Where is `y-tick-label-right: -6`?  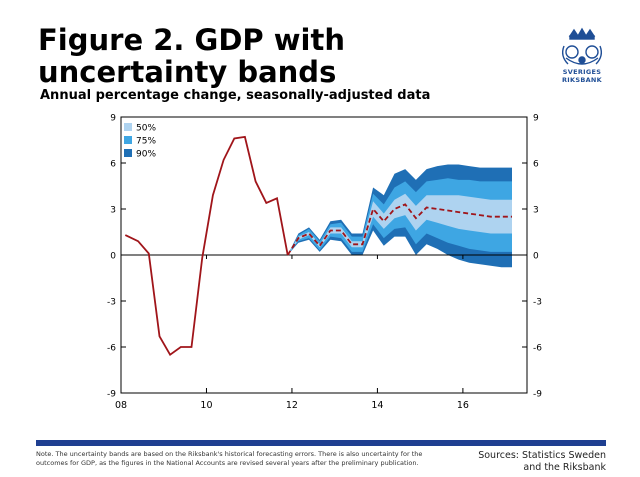 y-tick-label-right: -6 is located at coordinates (537, 349).